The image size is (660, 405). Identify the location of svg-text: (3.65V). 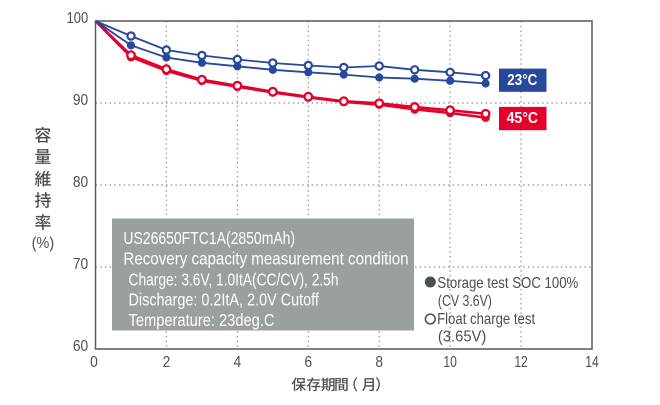
(462, 337).